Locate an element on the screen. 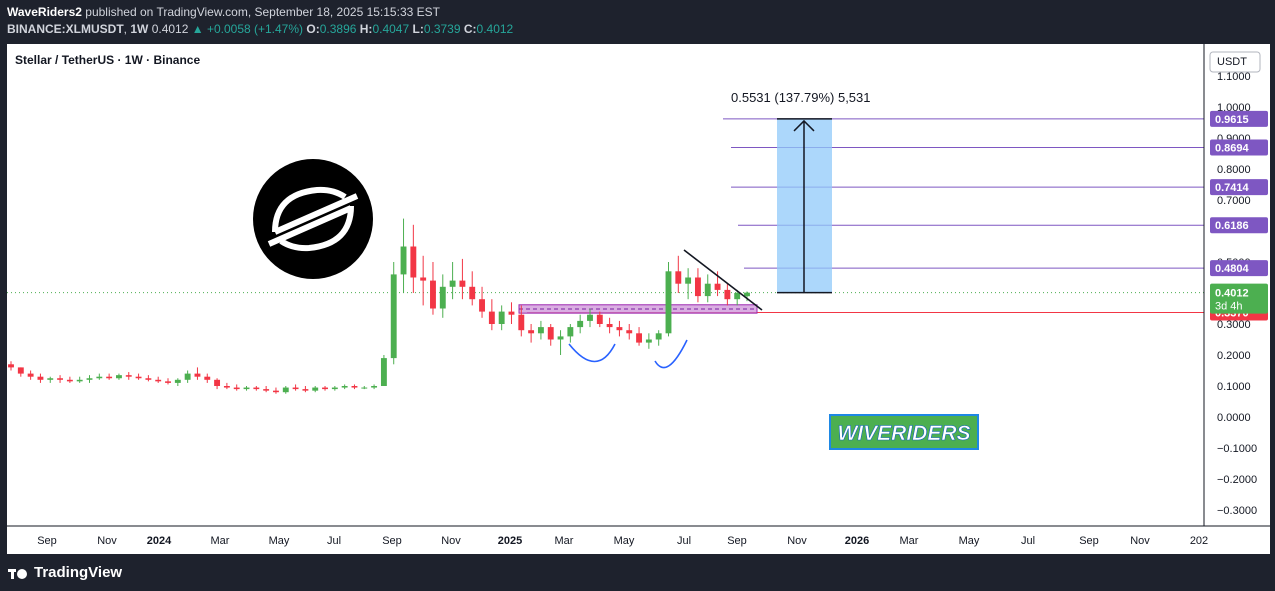 This screenshot has width=1275, height=591. target-level-label: 0.9615 is located at coordinates (1232, 120).